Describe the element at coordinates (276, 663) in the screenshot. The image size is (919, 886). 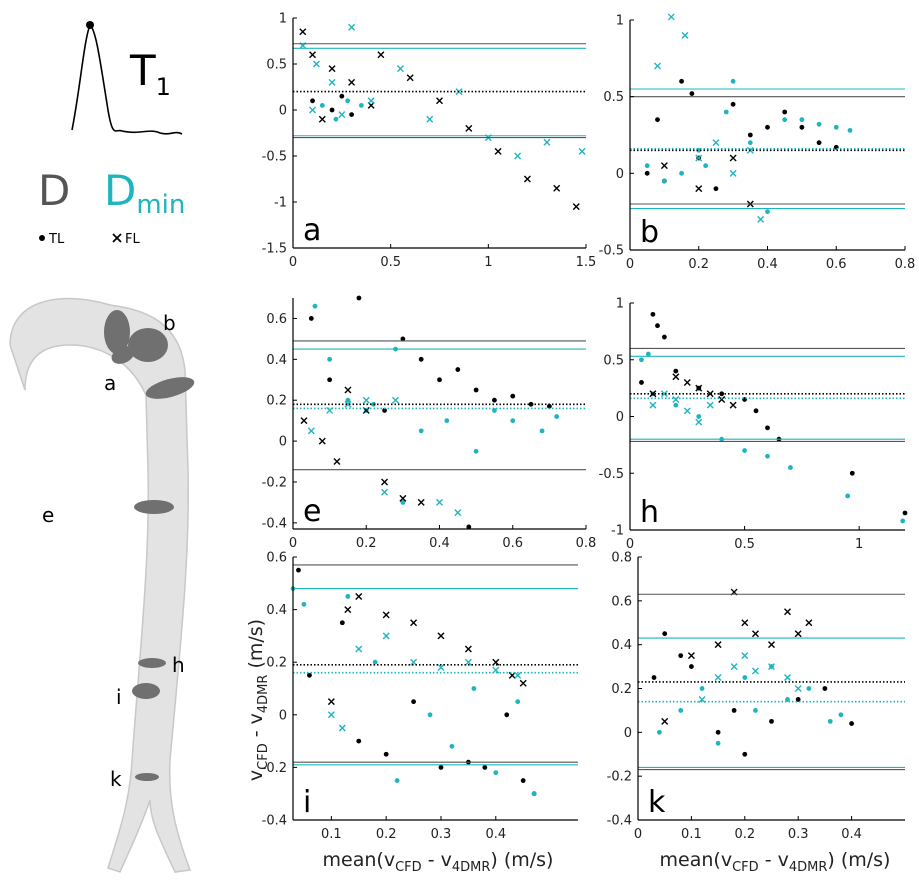
I see `y-tick-label: 0.2` at that location.